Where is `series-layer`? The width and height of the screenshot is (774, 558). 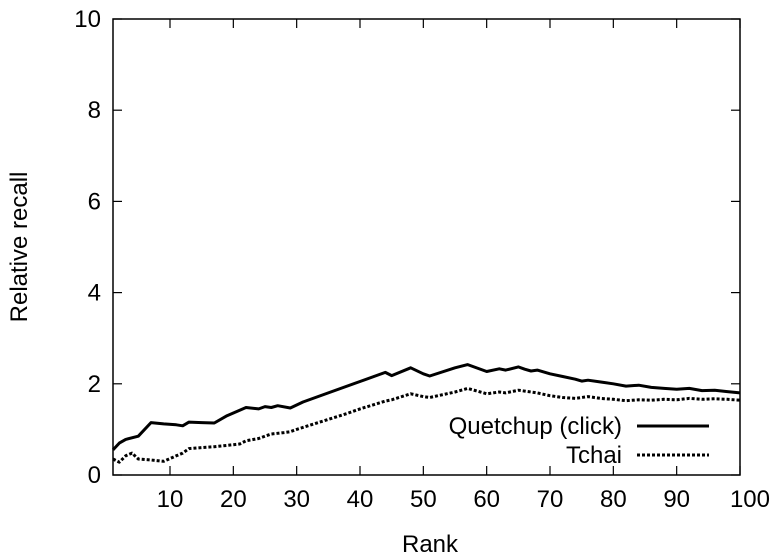 series-layer is located at coordinates (426, 413).